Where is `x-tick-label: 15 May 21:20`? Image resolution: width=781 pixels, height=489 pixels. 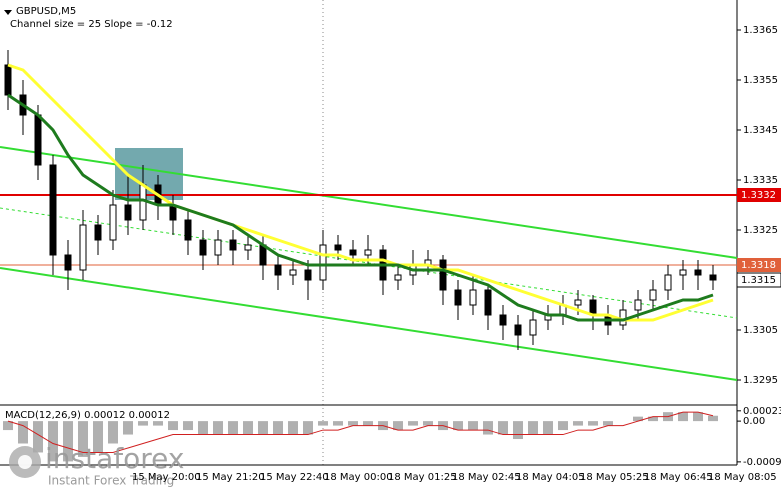 x-tick-label: 15 May 21:20 is located at coordinates (230, 477).